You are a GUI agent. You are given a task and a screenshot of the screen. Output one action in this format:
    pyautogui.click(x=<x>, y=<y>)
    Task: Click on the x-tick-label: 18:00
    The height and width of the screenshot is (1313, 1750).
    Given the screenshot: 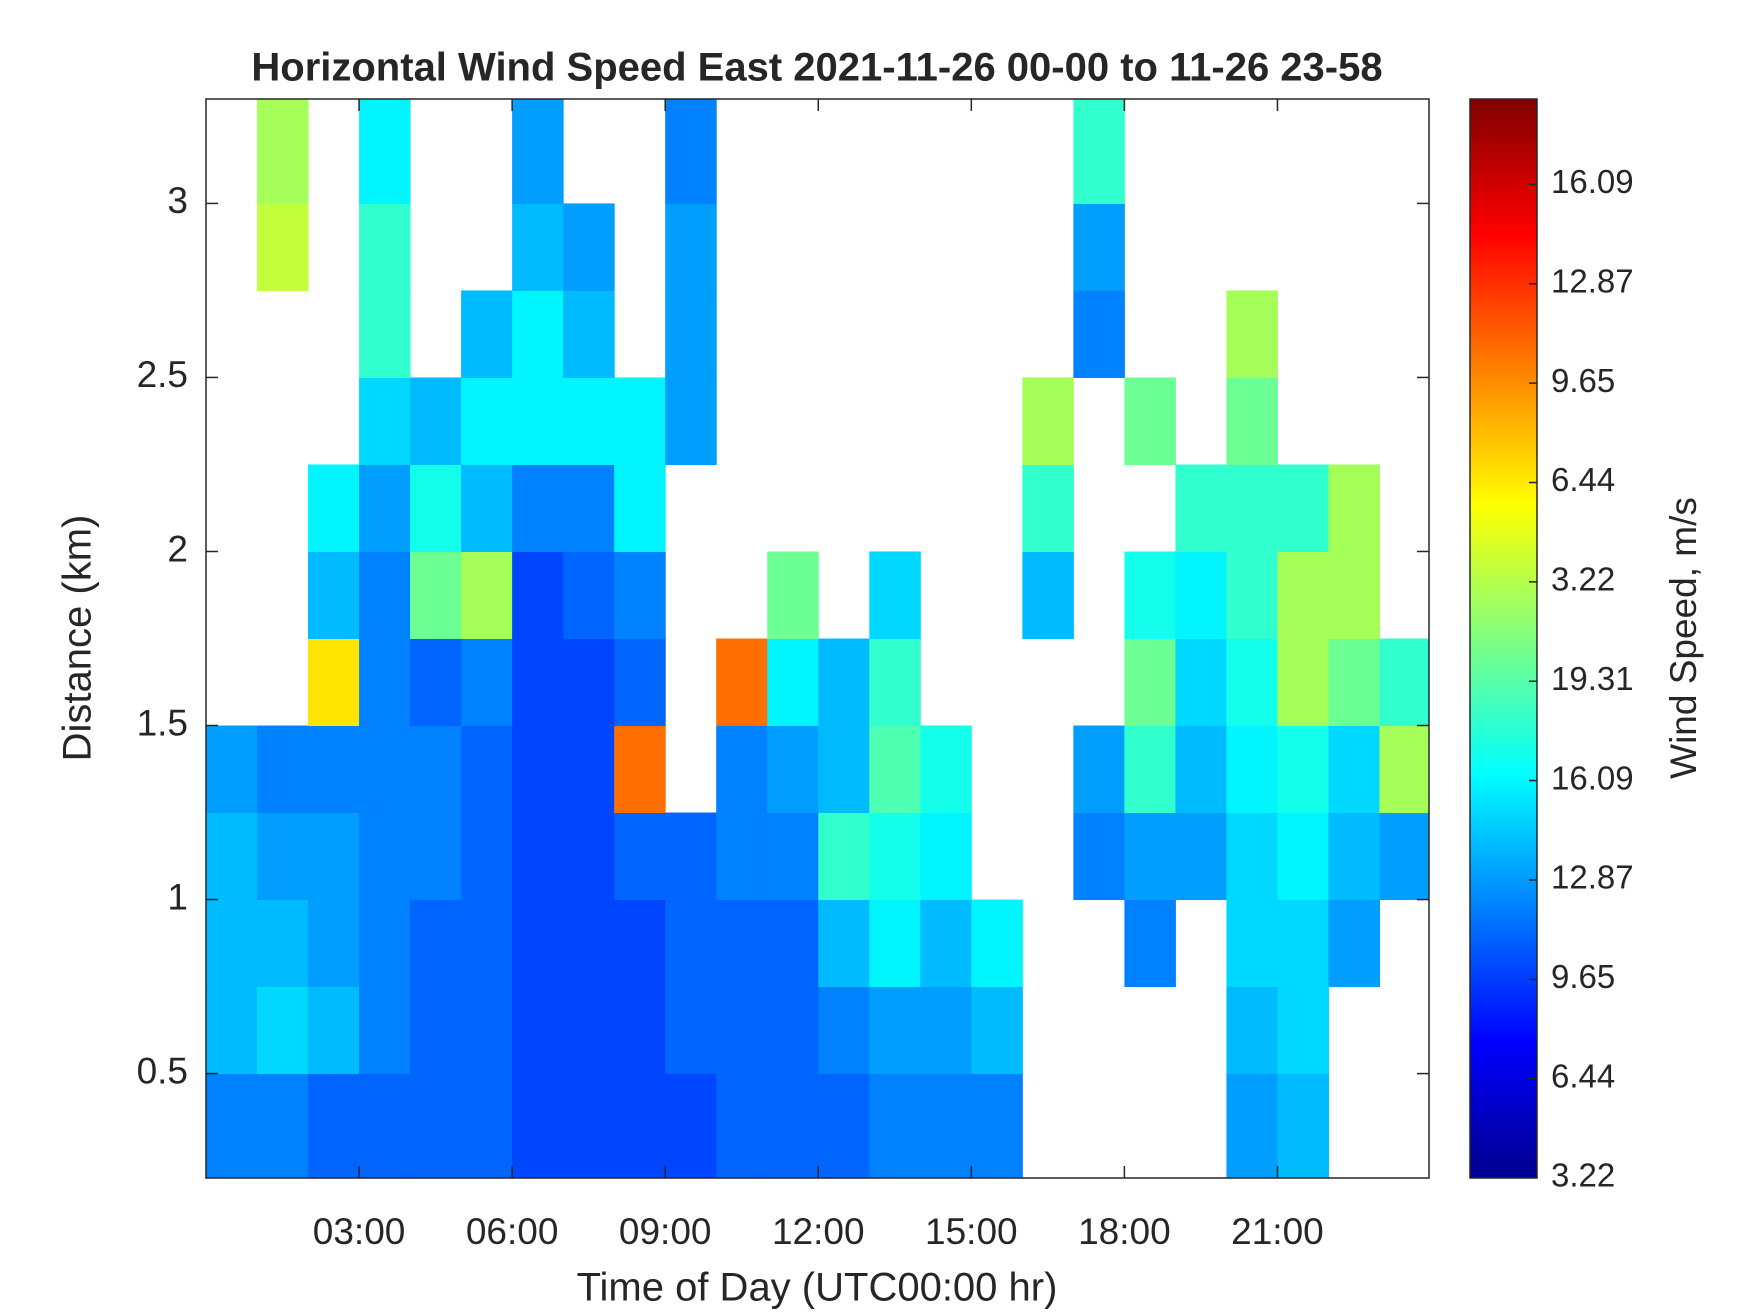 What is the action you would take?
    pyautogui.click(x=1124, y=1231)
    